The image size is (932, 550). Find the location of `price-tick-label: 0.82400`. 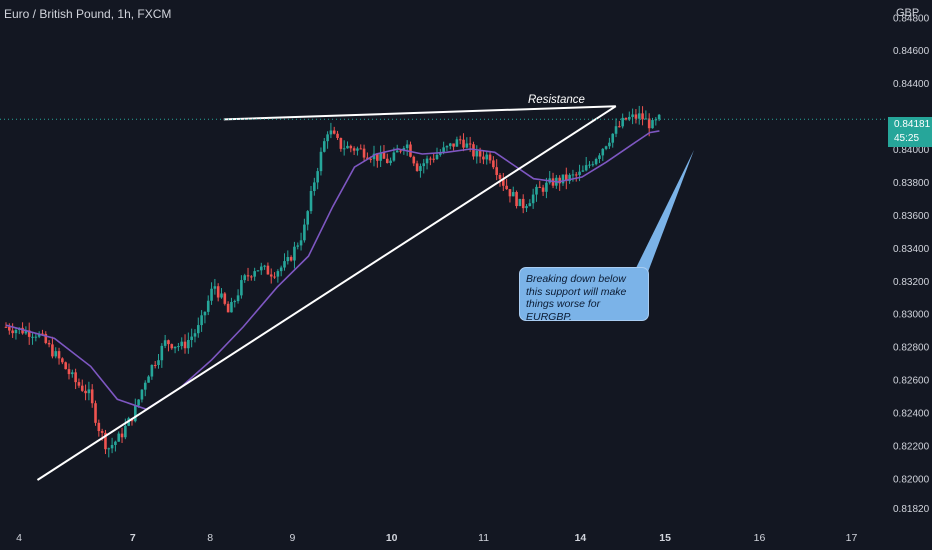

price-tick-label: 0.82400 is located at coordinates (911, 413).